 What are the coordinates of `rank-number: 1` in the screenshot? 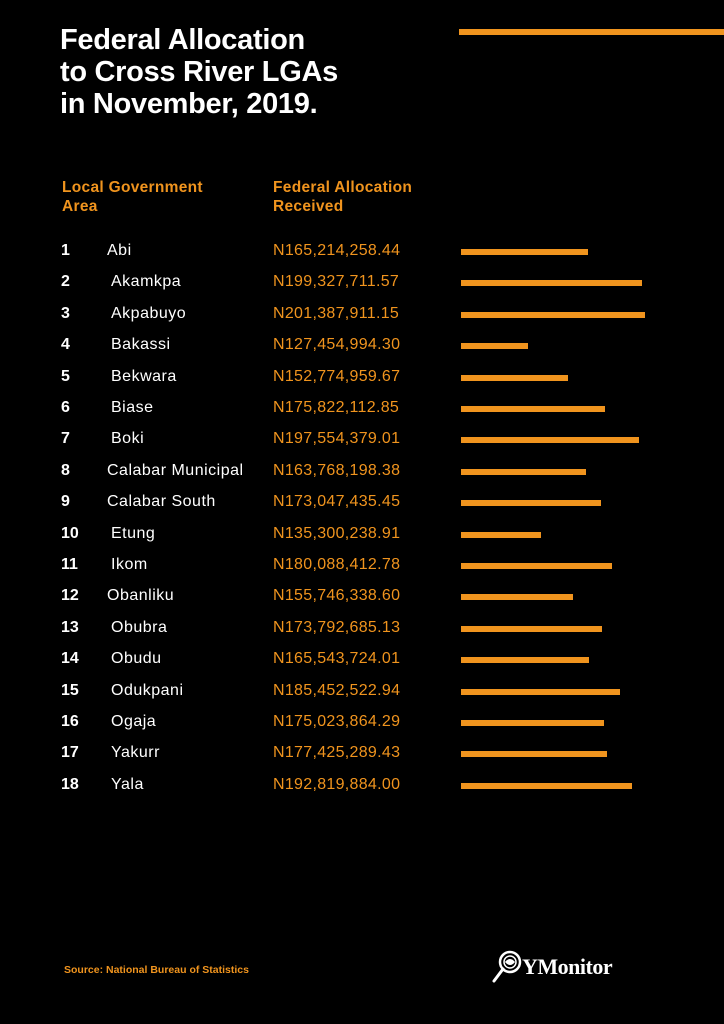 It's located at (65, 250).